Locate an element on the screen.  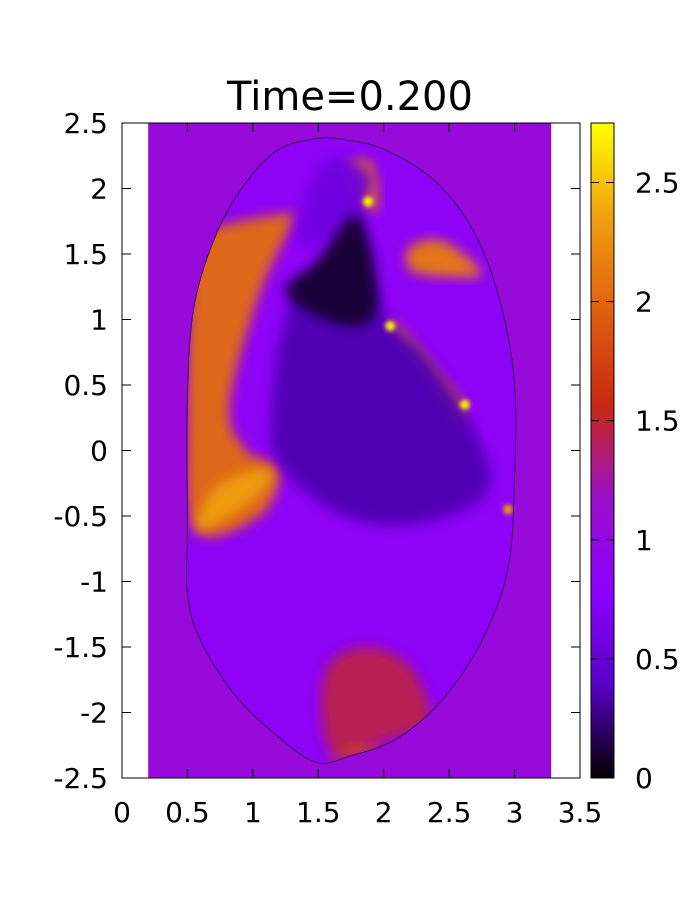
y-tick-label: 1 is located at coordinates (99, 320).